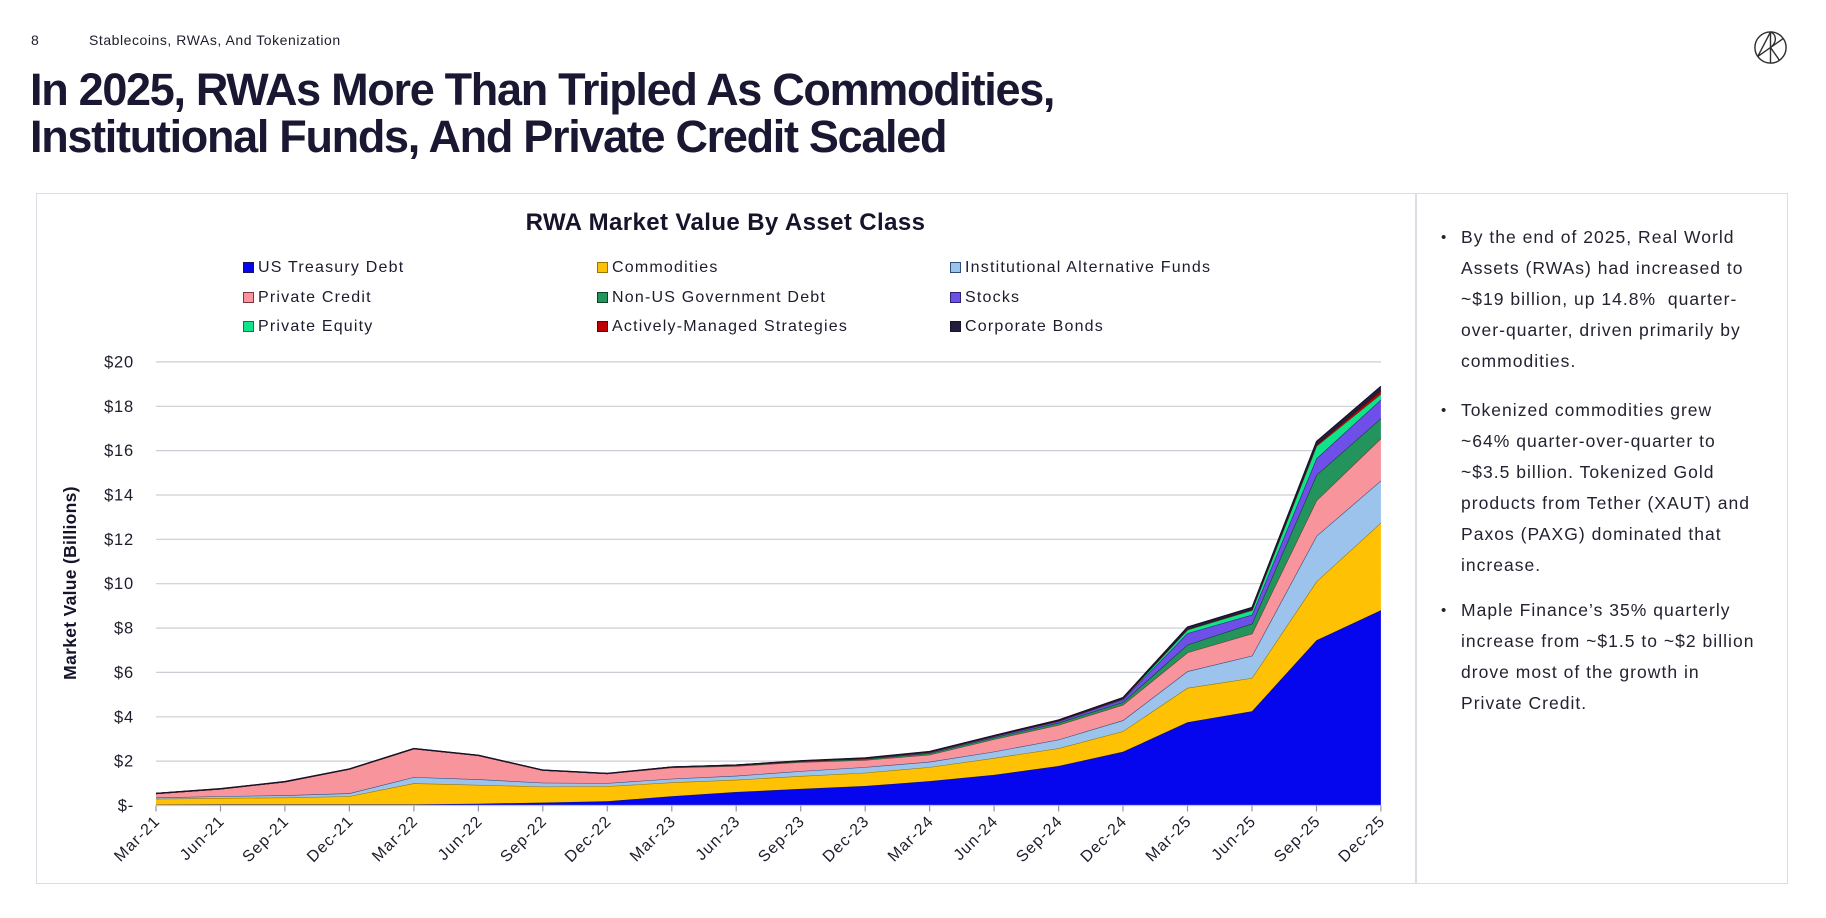 The width and height of the screenshot is (1826, 918). I want to click on svg-text: Sep-25, so click(1297, 839).